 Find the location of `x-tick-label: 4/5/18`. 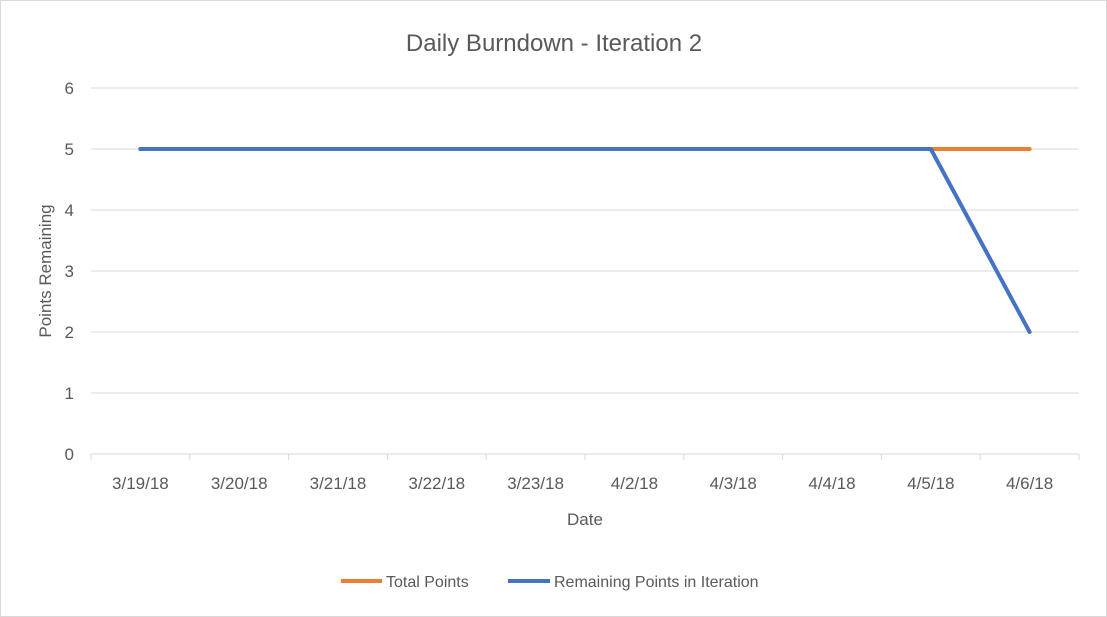

x-tick-label: 4/5/18 is located at coordinates (930, 483).